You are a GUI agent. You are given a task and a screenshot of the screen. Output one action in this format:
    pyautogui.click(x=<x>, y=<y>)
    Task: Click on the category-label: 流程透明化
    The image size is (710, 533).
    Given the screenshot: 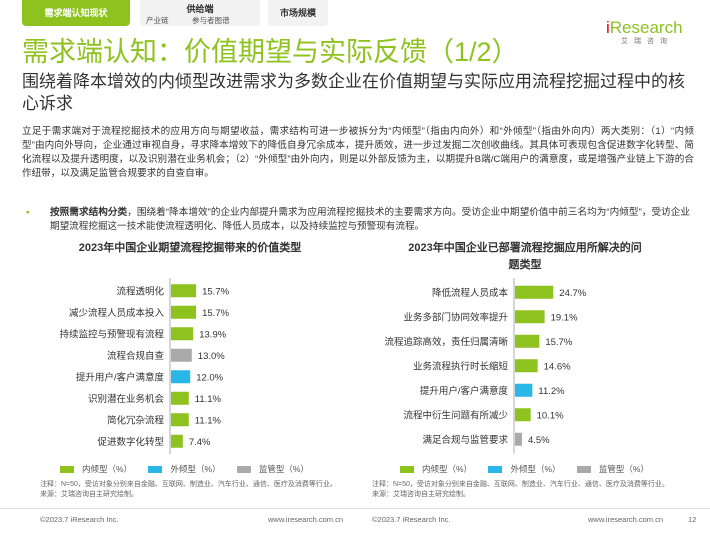 What is the action you would take?
    pyautogui.click(x=140, y=291)
    